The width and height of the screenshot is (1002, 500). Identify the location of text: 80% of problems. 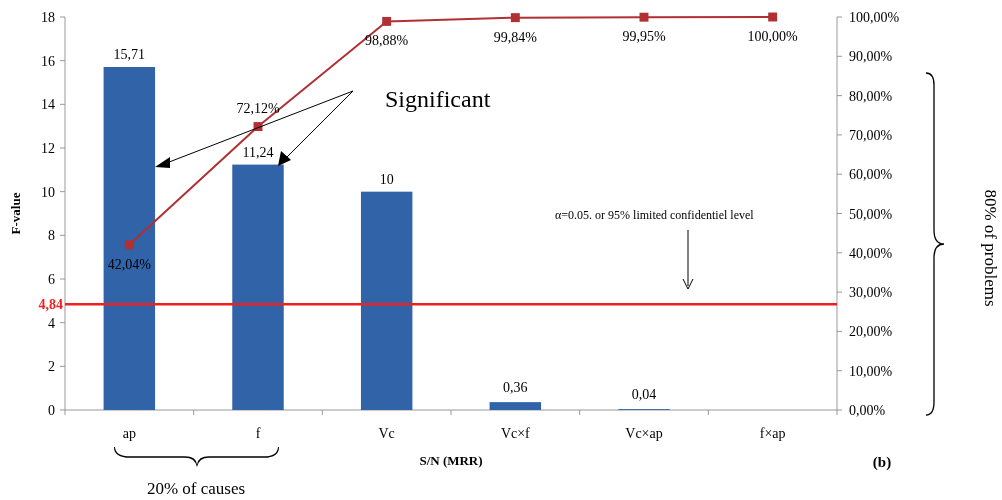
(990, 248).